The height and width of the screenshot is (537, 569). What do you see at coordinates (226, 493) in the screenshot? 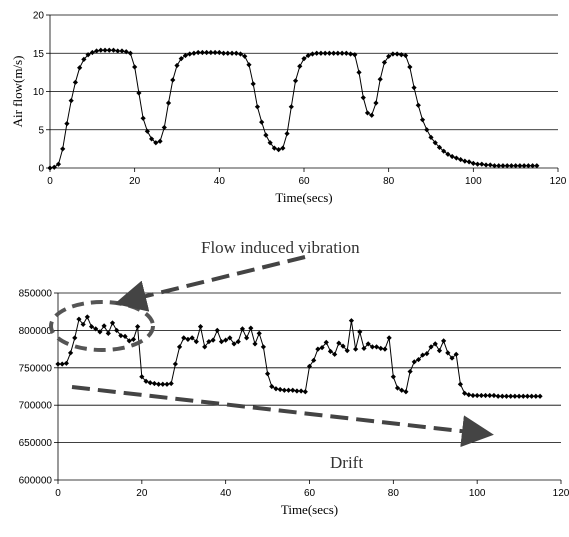
I see `x-tick-label: 40` at bounding box center [226, 493].